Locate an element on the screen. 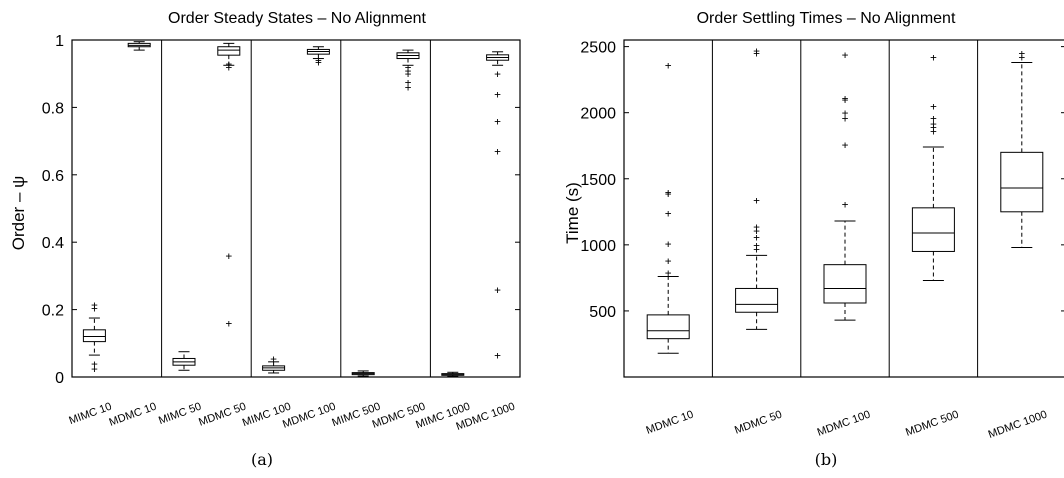 The image size is (1064, 478). y-tick-label: 0.4 is located at coordinates (53, 243).